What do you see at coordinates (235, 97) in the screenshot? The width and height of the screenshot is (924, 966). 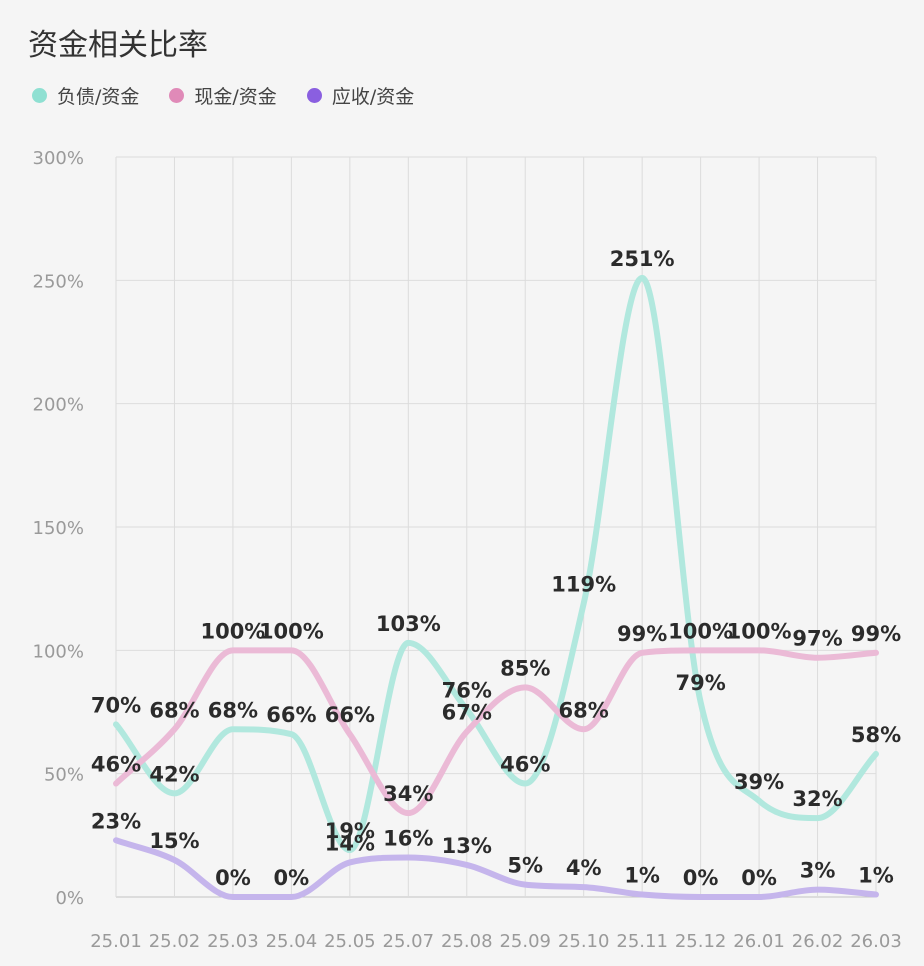 I see `legend-label-cash: 现金/资金` at bounding box center [235, 97].